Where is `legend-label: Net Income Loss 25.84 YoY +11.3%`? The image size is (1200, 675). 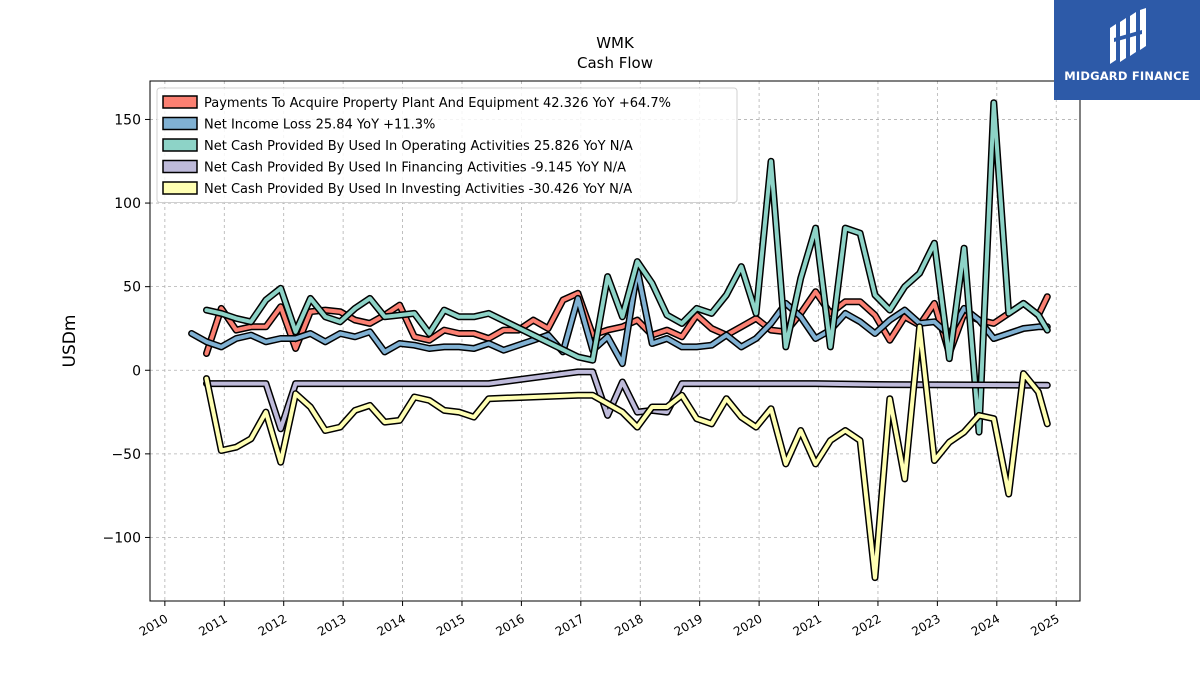
legend-label: Net Income Loss 25.84 YoY +11.3% is located at coordinates (319, 125).